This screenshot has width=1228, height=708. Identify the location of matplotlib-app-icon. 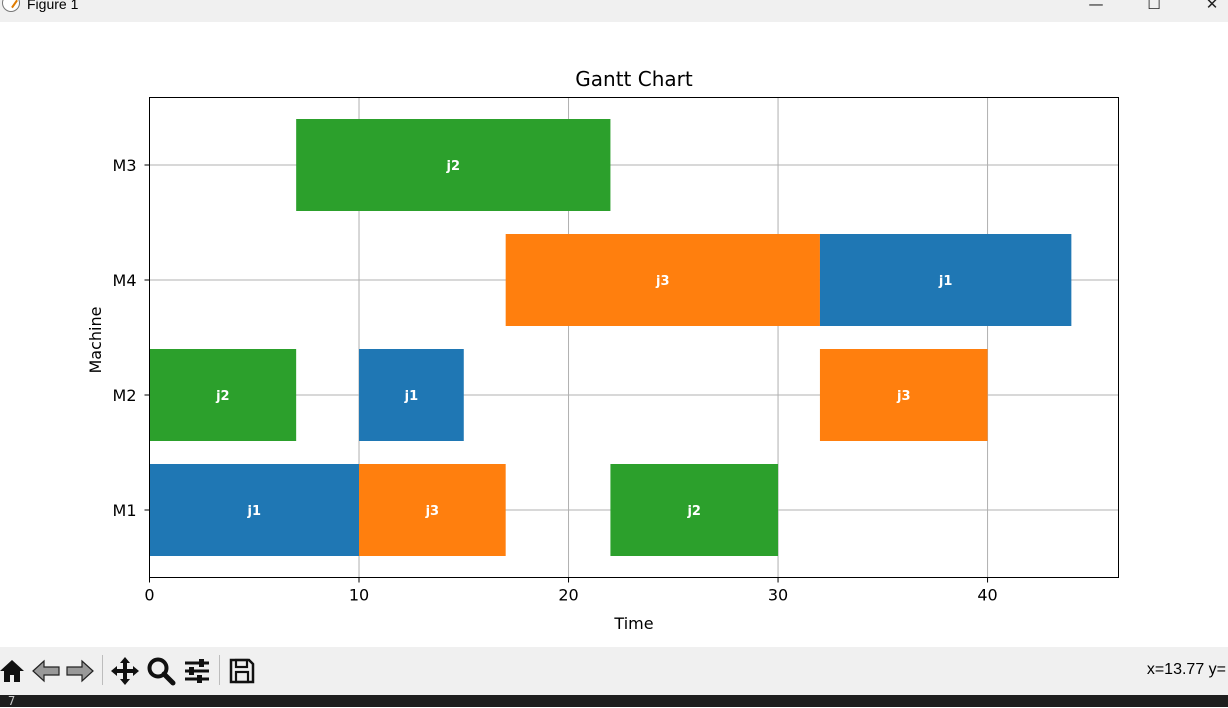
(11, 6).